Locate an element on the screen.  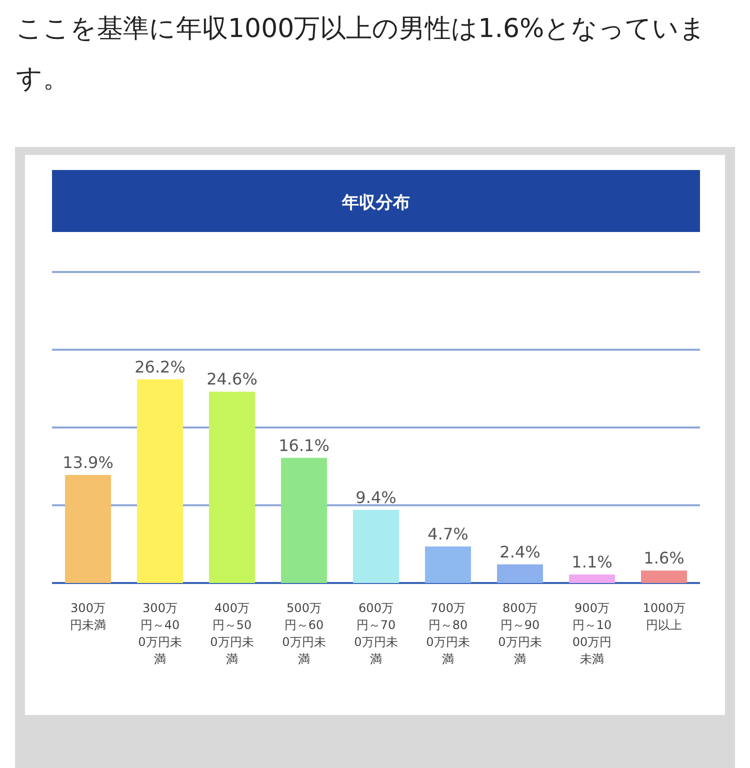
data-label: 2.4% is located at coordinates (520, 552).